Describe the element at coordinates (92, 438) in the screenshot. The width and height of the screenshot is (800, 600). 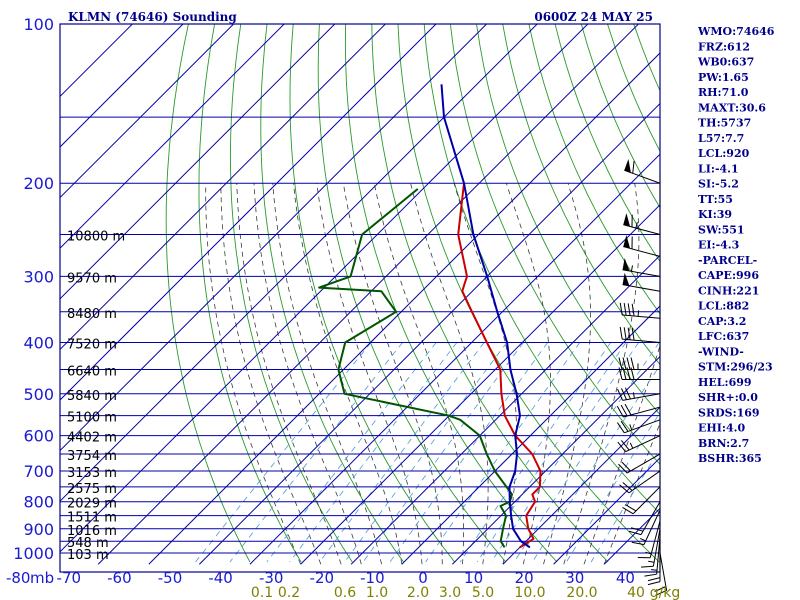
I see `height-label: 4402 m` at that location.